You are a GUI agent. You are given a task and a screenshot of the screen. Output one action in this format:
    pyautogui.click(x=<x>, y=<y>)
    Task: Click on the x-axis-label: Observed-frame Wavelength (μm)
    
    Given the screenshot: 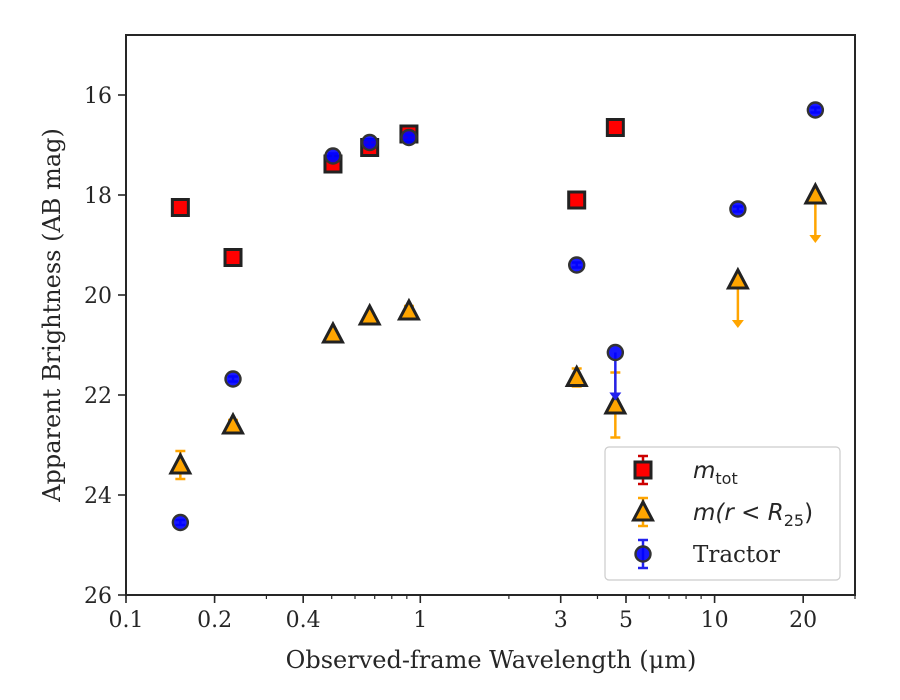 What is the action you would take?
    pyautogui.click(x=491, y=660)
    